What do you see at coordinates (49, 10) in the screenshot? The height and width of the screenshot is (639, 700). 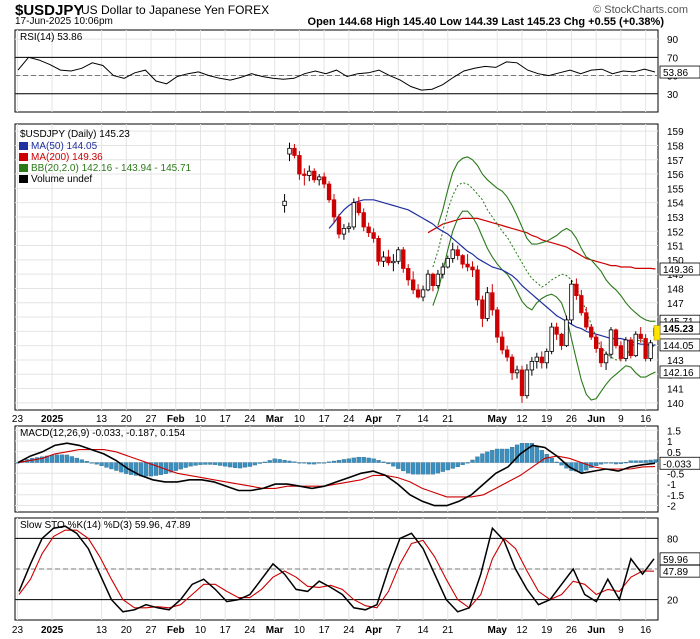 I see `symbol-title: $USDJPY` at bounding box center [49, 10].